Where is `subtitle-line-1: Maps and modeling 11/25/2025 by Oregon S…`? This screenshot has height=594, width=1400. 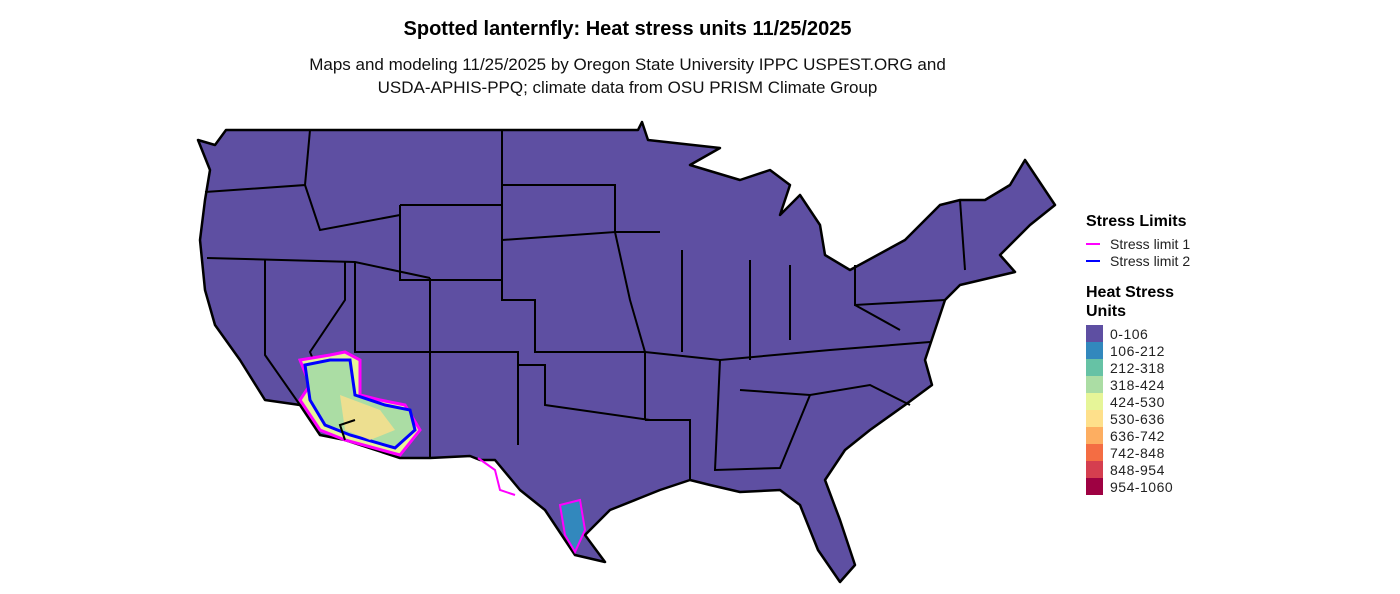
subtitle-line-1: Maps and modeling 11/25/2025 by Oregon S… is located at coordinates (627, 64).